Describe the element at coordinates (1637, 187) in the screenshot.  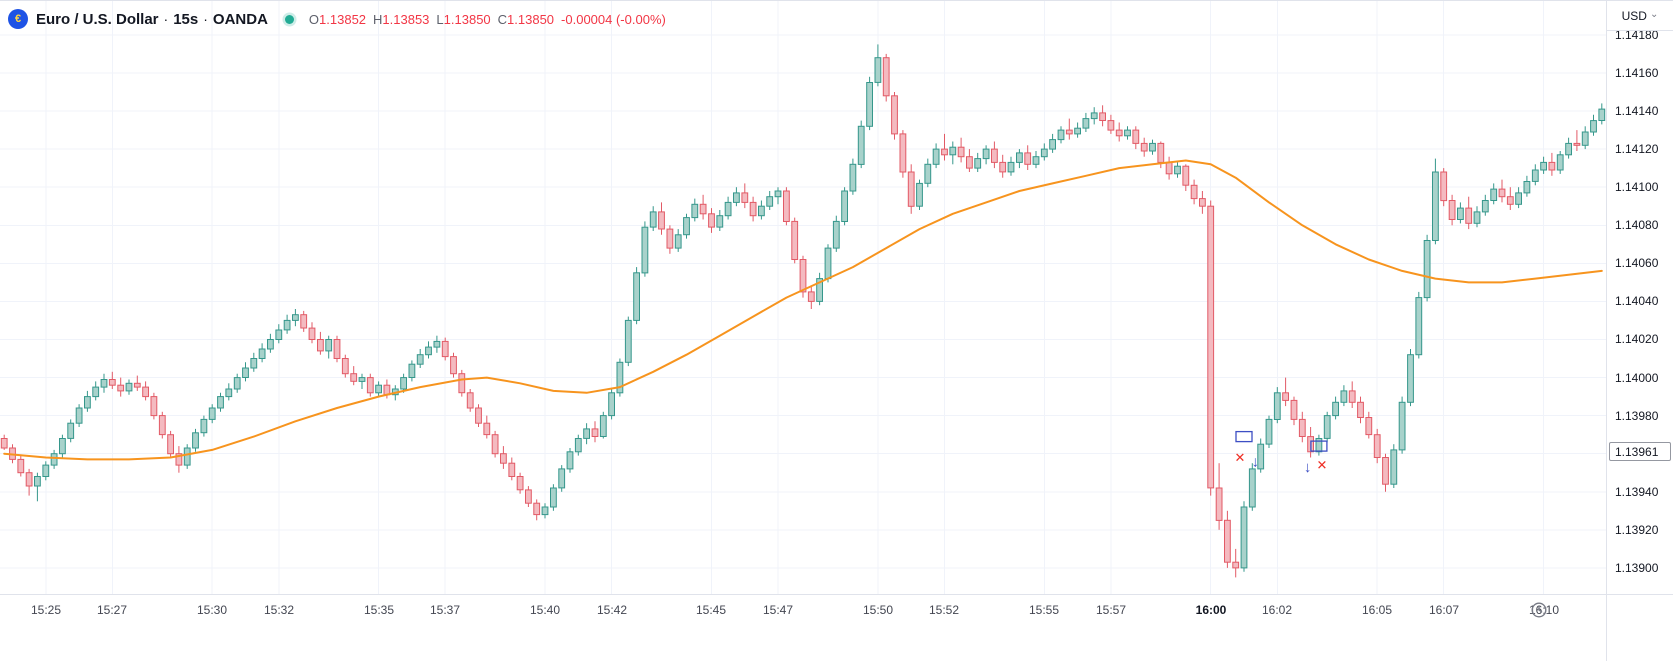
I see `price-axis-label: 1.14100` at that location.